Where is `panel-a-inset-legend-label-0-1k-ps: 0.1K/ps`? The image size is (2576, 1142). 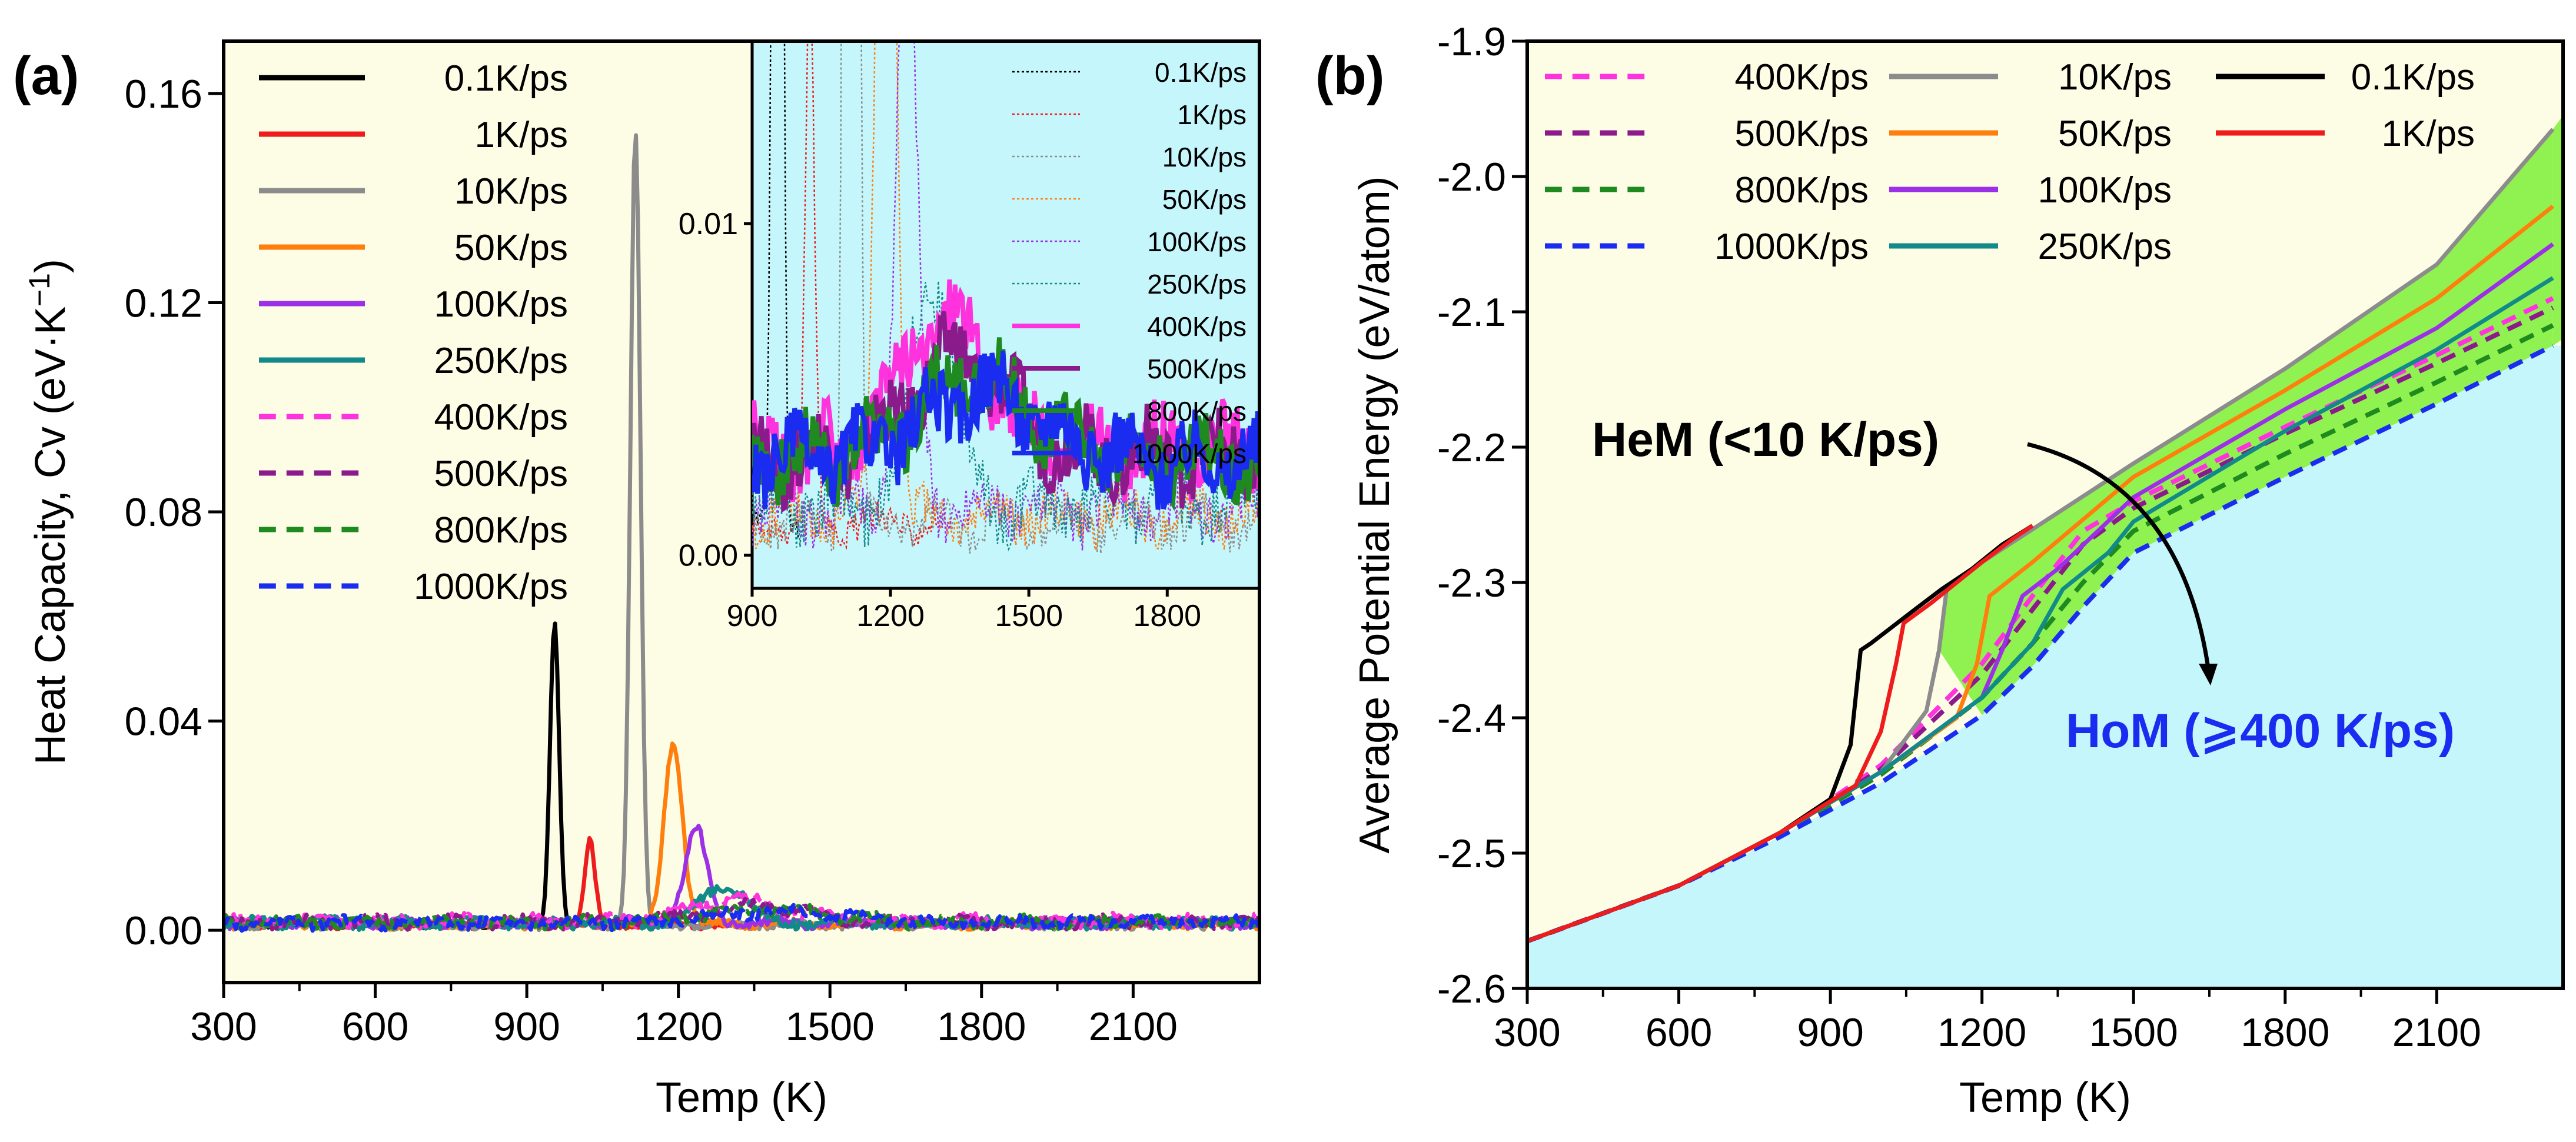 panel-a-inset-legend-label-0-1k-ps: 0.1K/ps is located at coordinates (1201, 72).